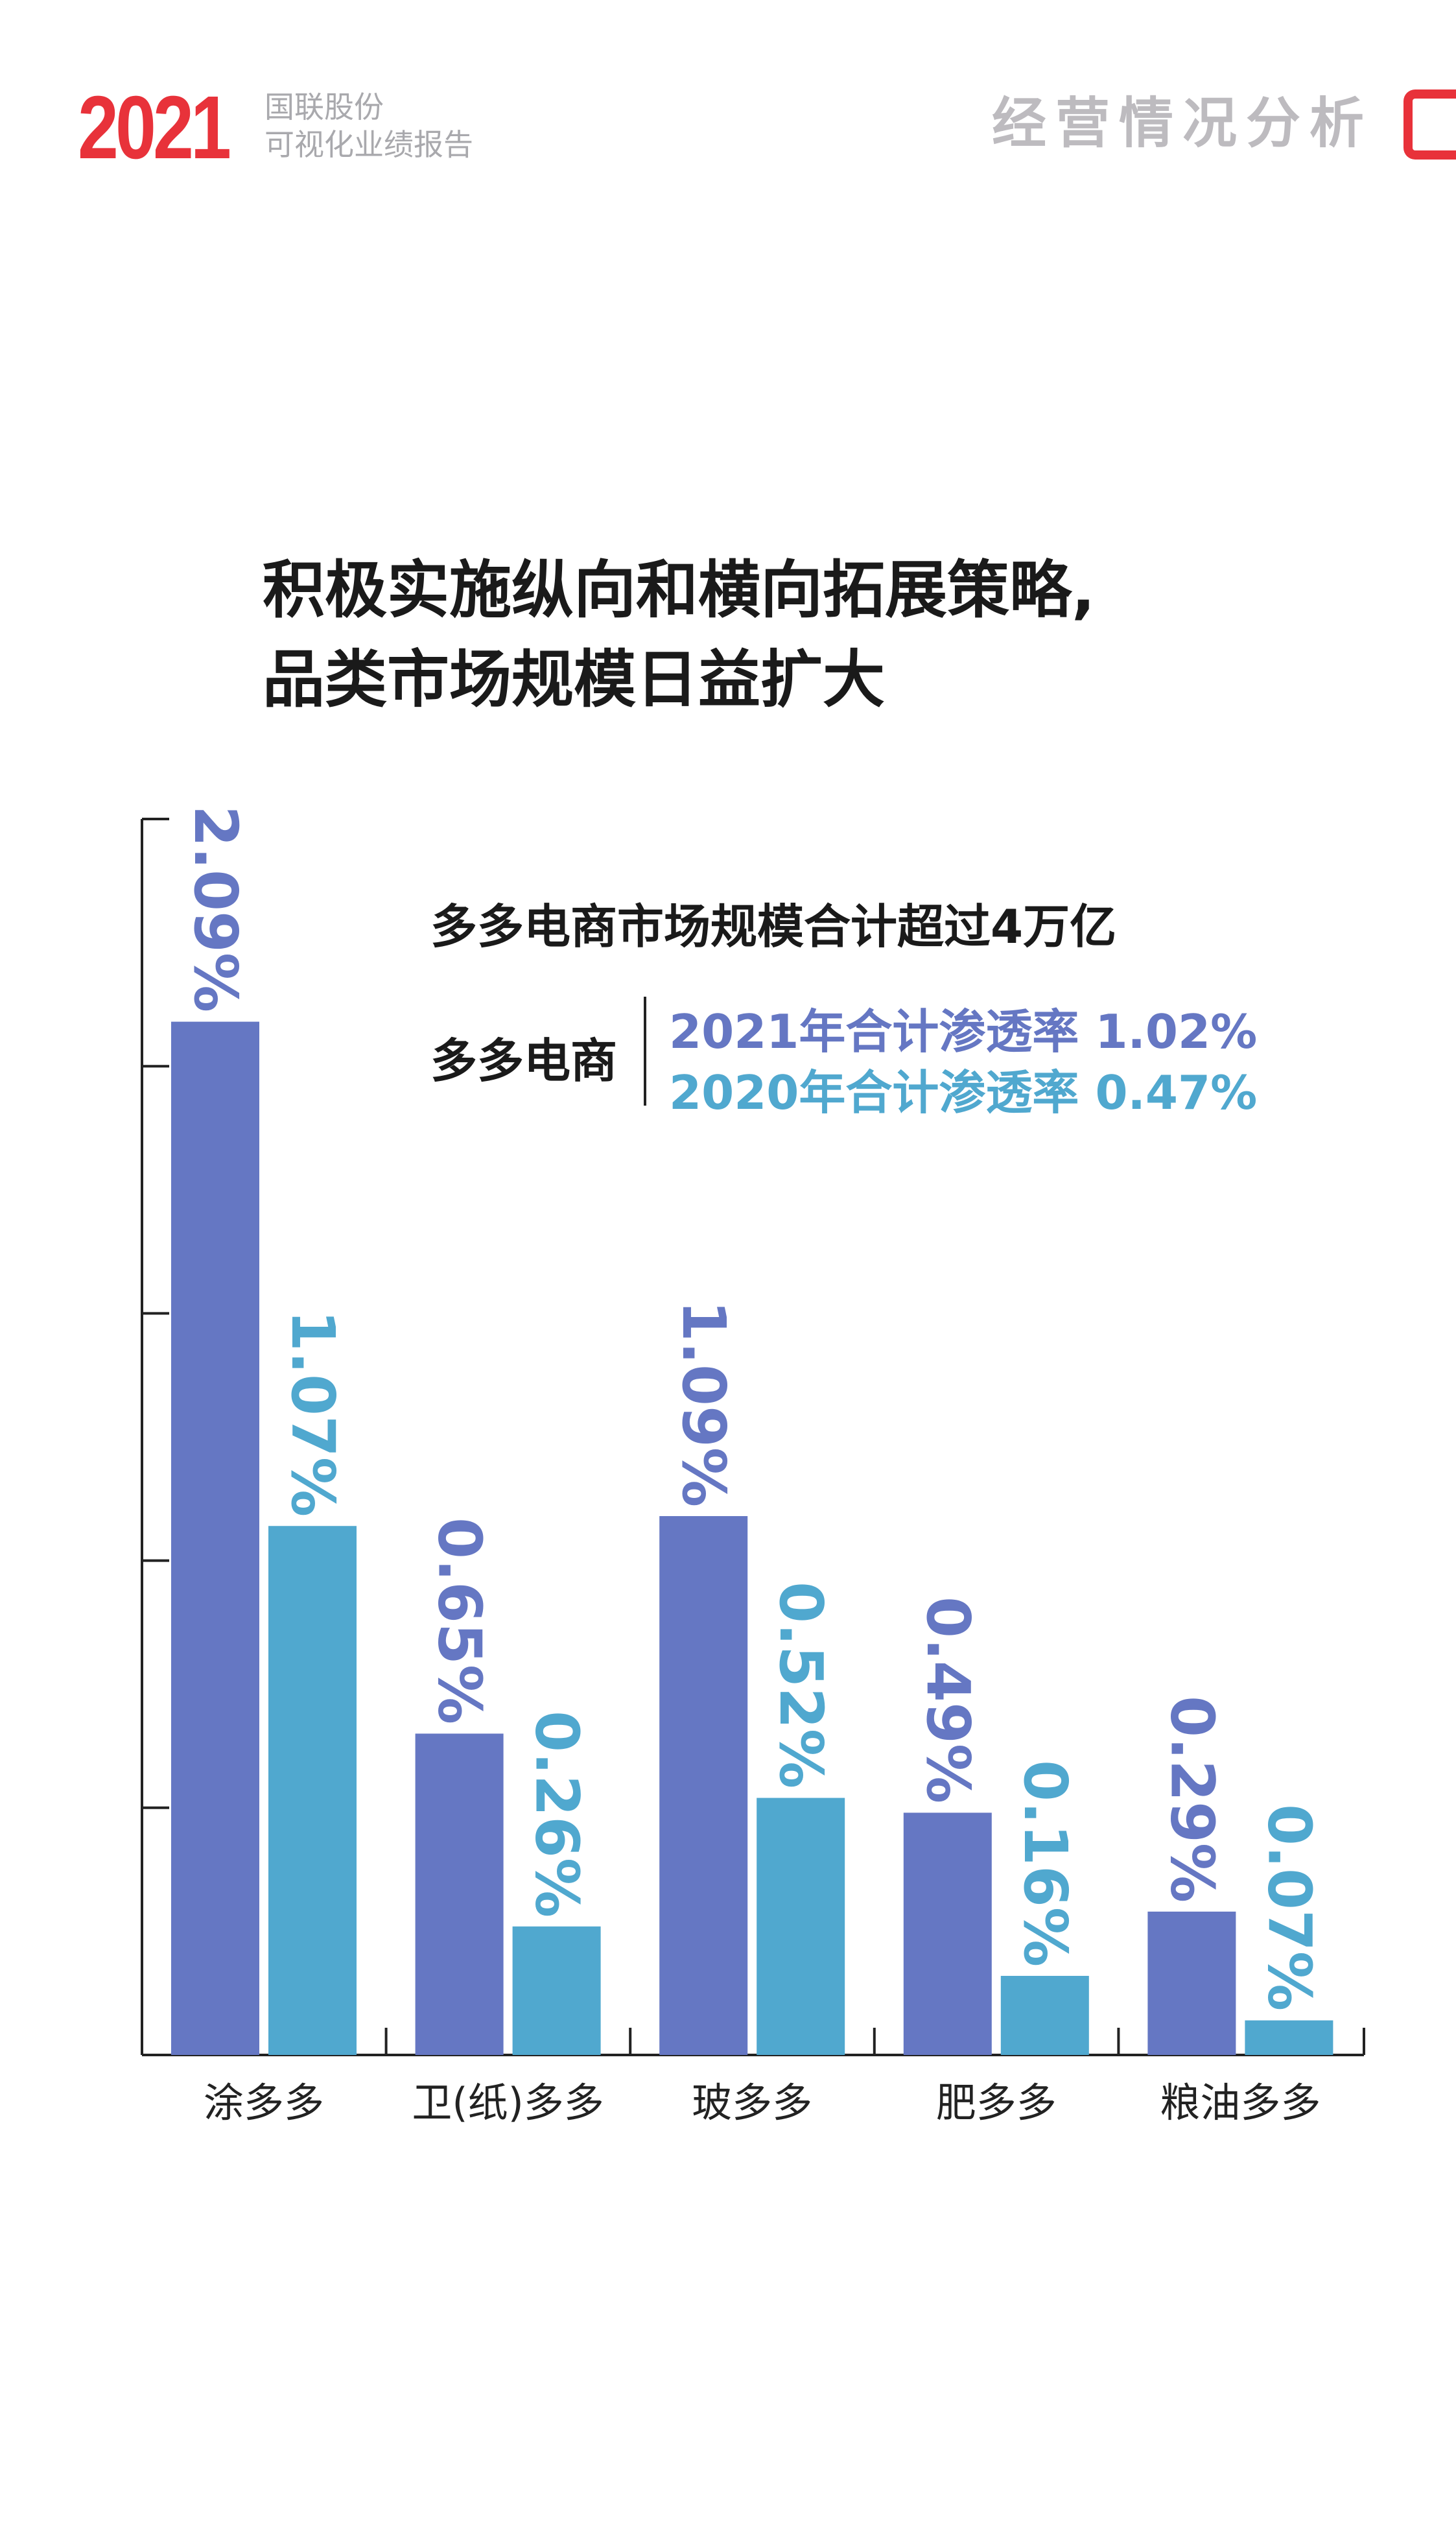 This screenshot has width=1456, height=2529. What do you see at coordinates (524, 1061) in the screenshot?
I see `legend-name: 多多电商` at bounding box center [524, 1061].